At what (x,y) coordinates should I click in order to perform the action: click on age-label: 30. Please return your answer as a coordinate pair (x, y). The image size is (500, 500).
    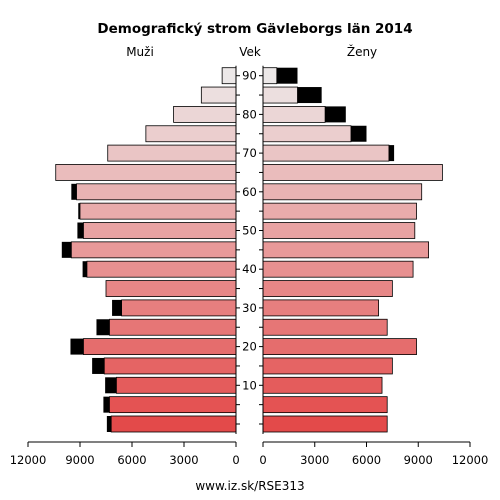
    Looking at the image, I should click on (249, 308).